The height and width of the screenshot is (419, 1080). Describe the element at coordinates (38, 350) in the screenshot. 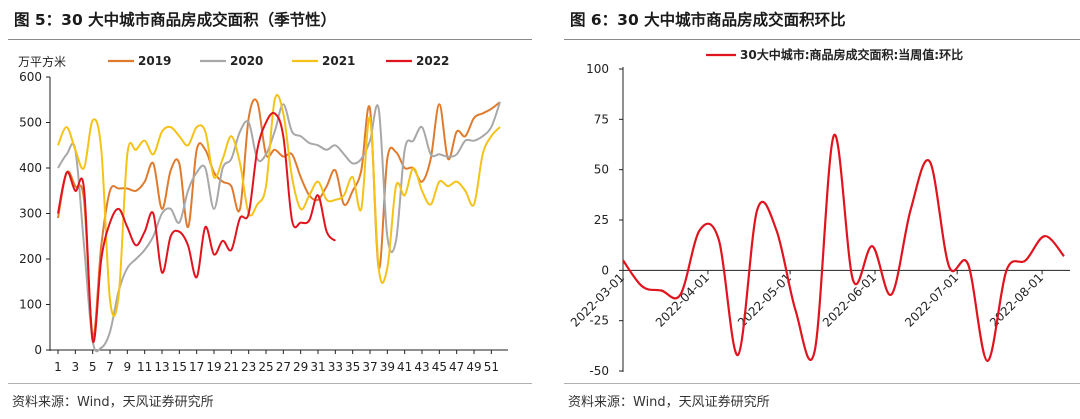

I see `left-y-tick-label: 0` at that location.